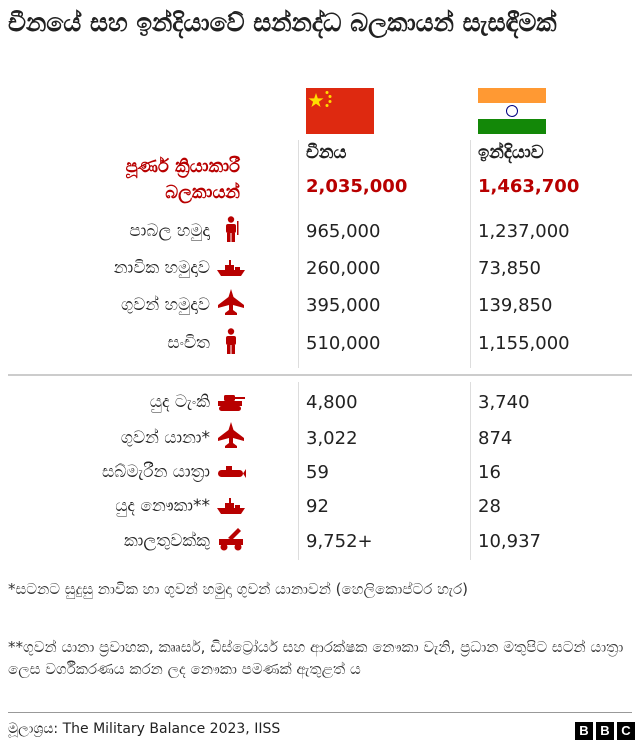 The image size is (640, 746). I want to click on submarine-icon, so click(232, 472).